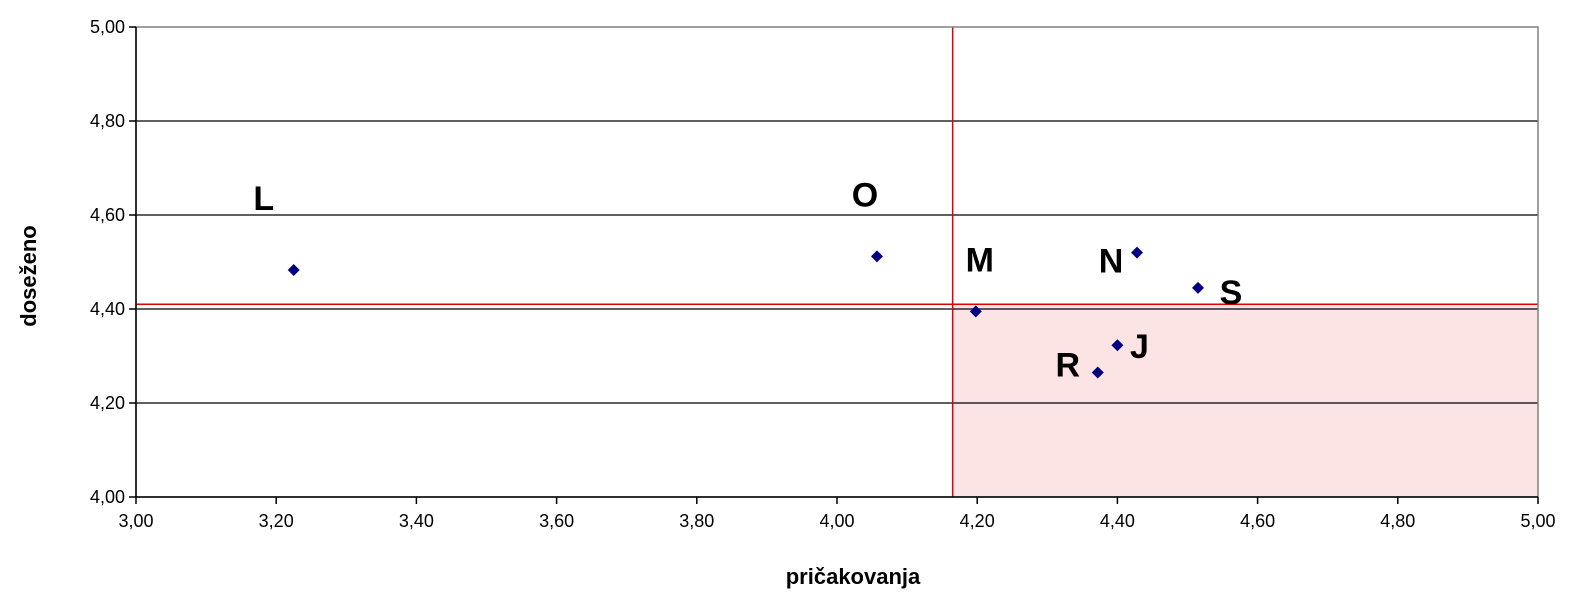  I want to click on x-tick-label: 5,00, so click(1537, 521).